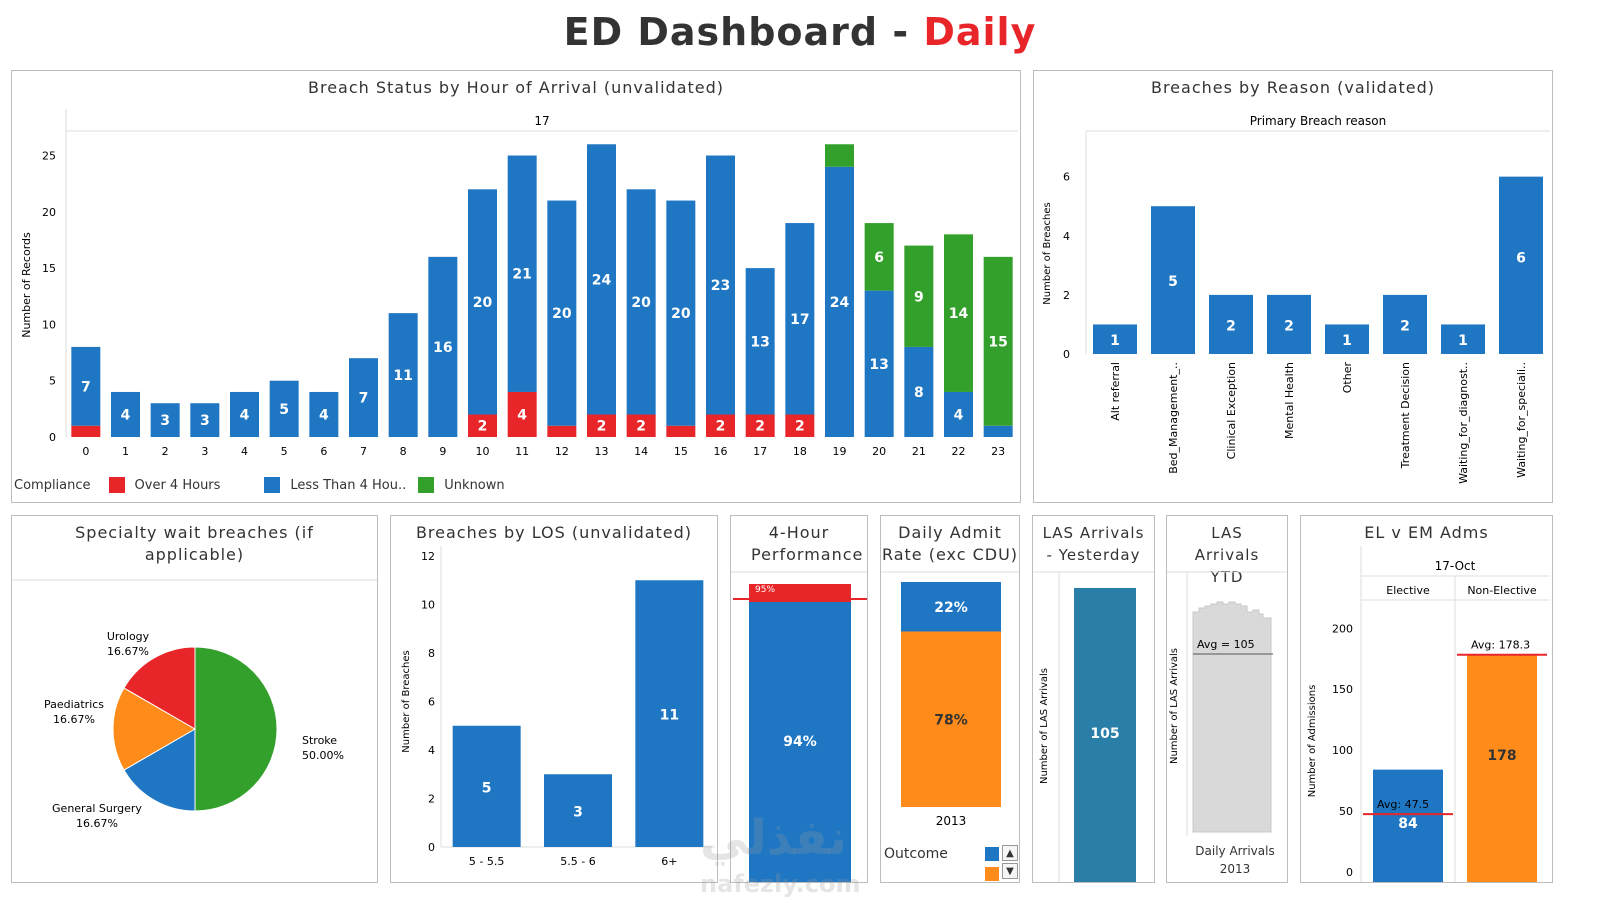  I want to click on y-axis-label: Number of Breaches, so click(1047, 253).